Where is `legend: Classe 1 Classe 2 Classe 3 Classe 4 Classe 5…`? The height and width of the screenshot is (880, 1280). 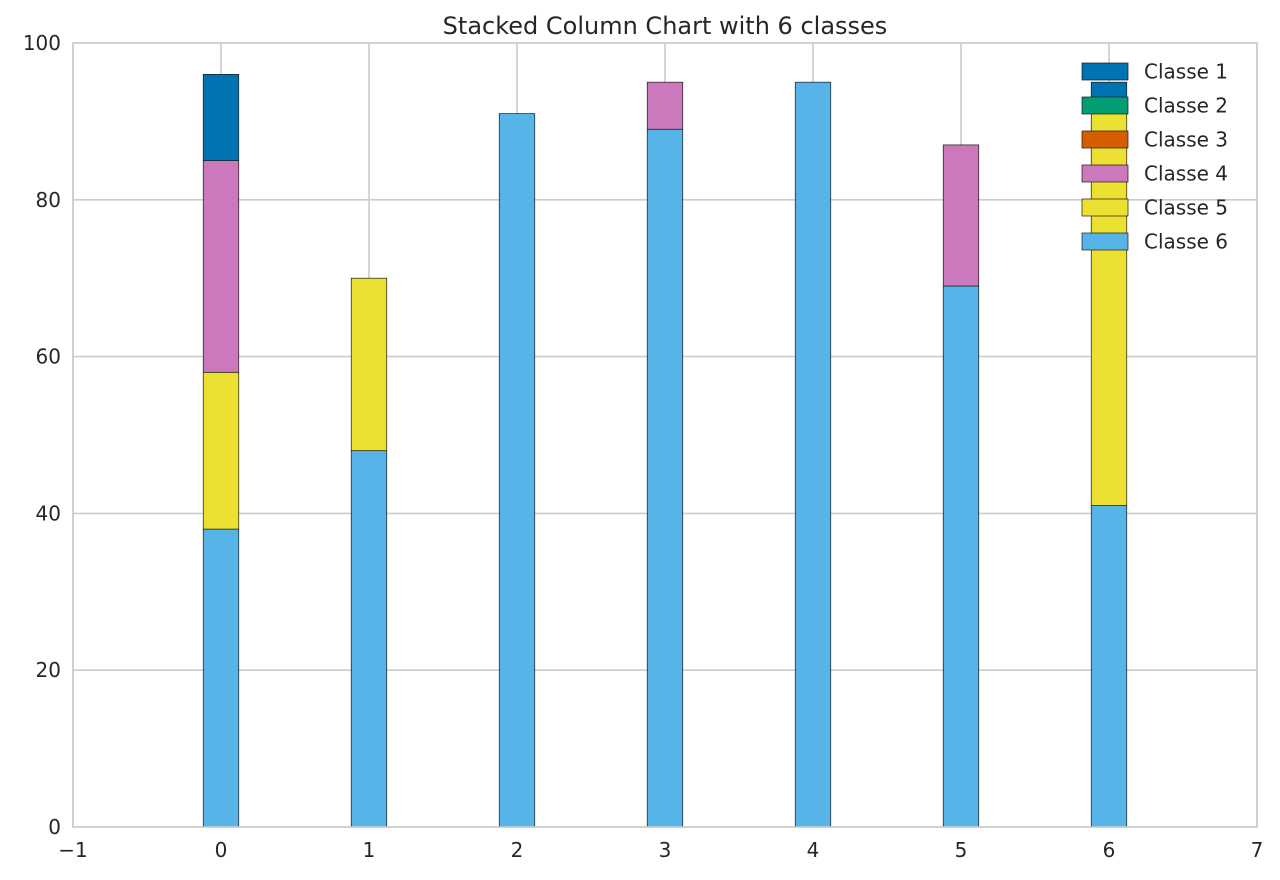 legend: Classe 1 Classe 2 Classe 3 Classe 4 Classe 5… is located at coordinates (1154, 157).